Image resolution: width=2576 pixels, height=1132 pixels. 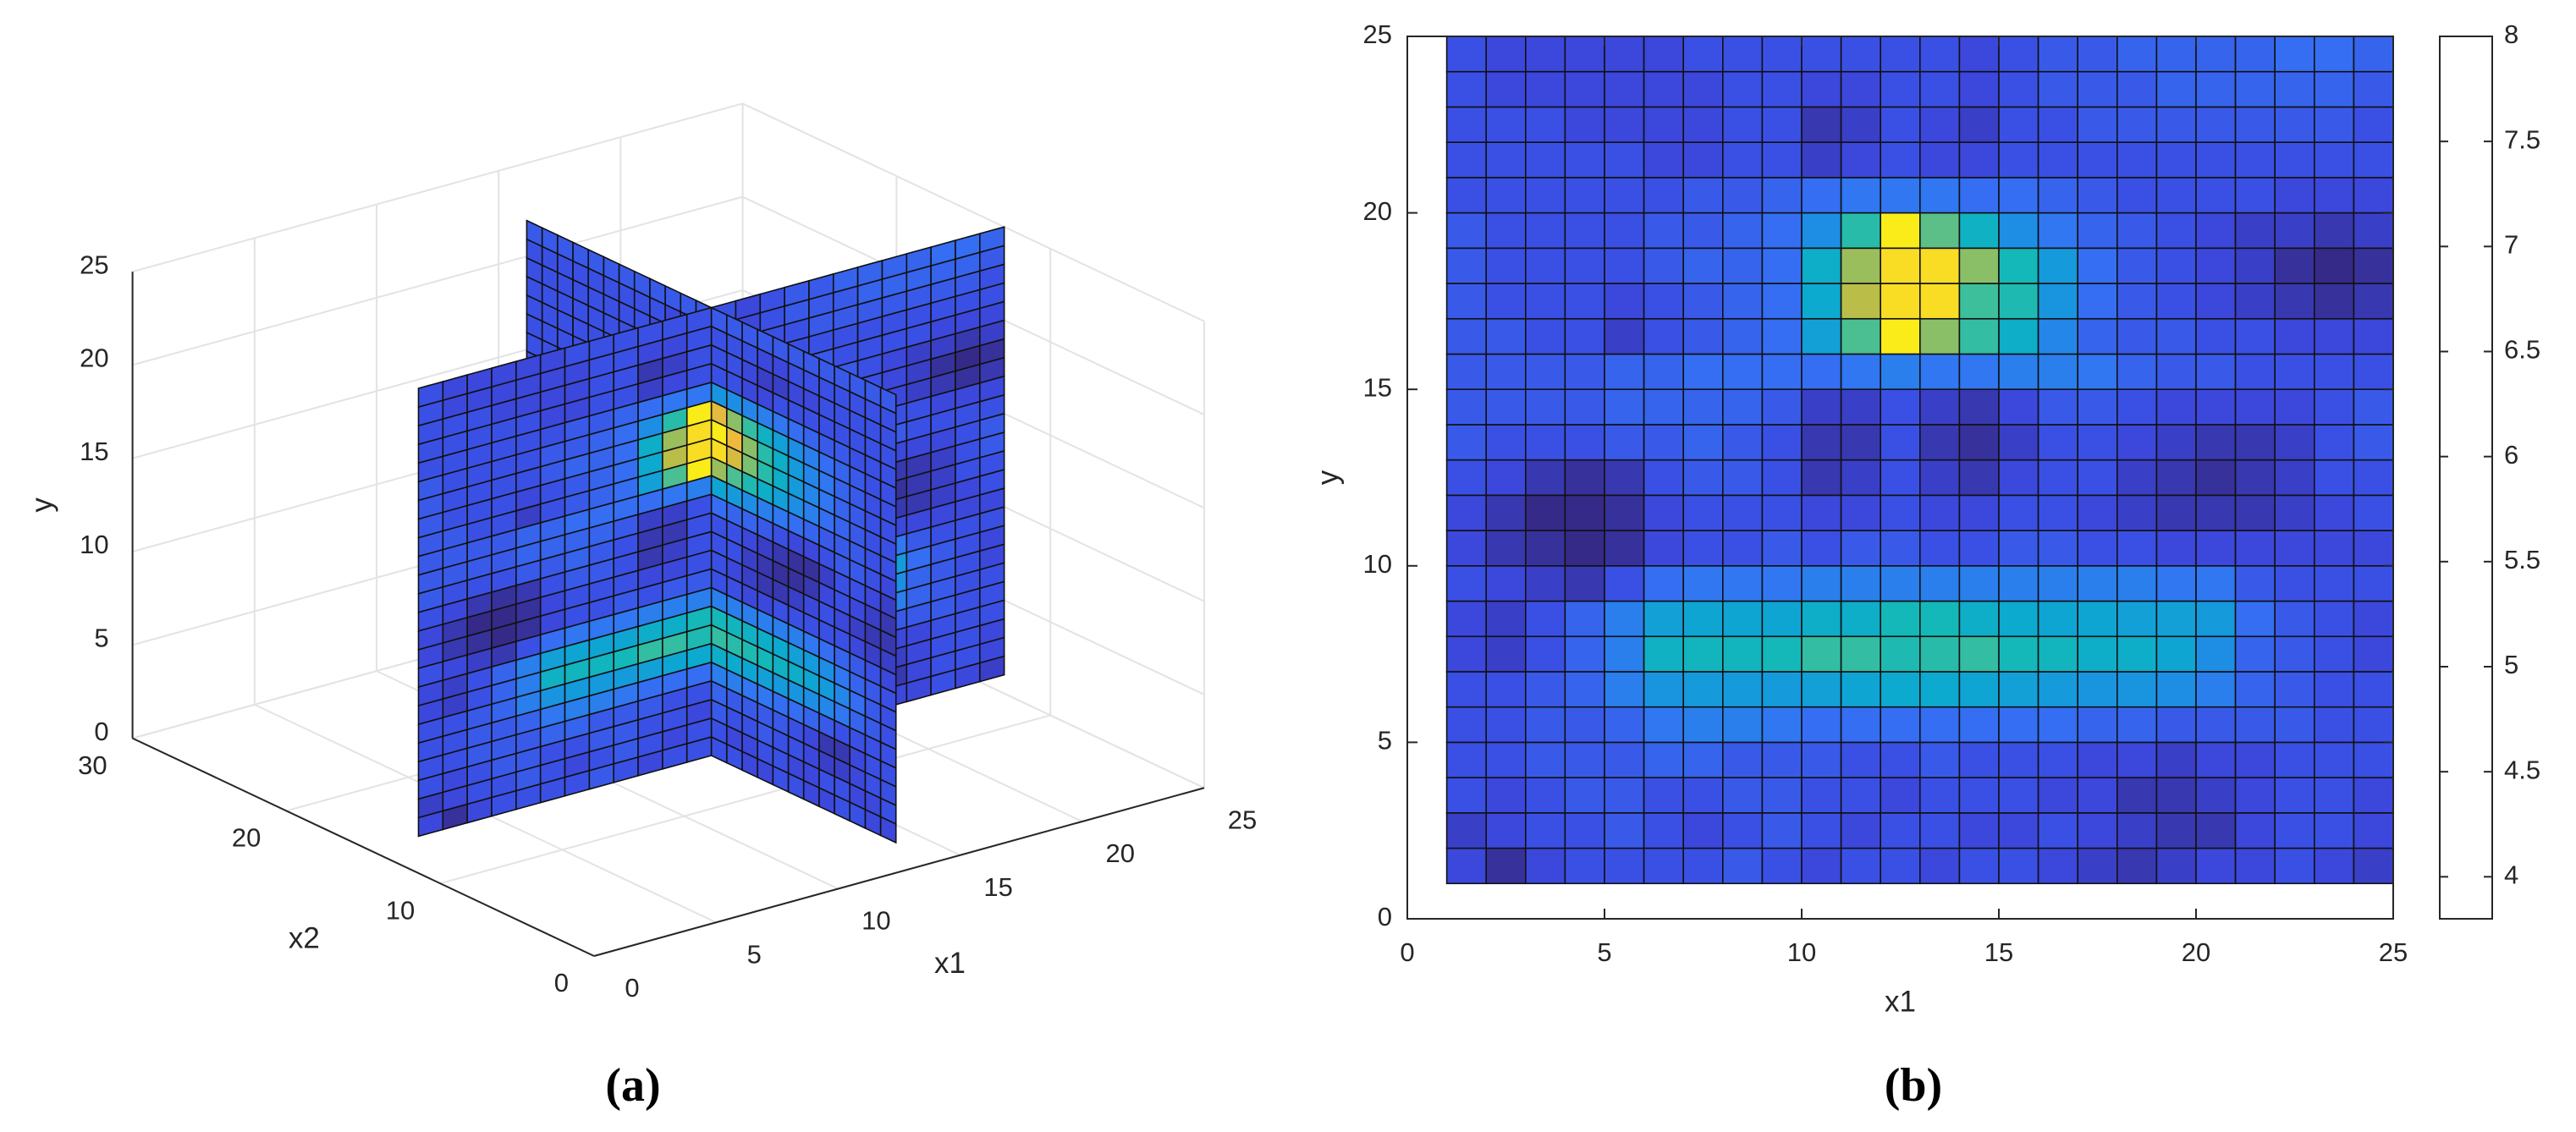 I want to click on x-tick-label: 20, so click(x=1120, y=853).